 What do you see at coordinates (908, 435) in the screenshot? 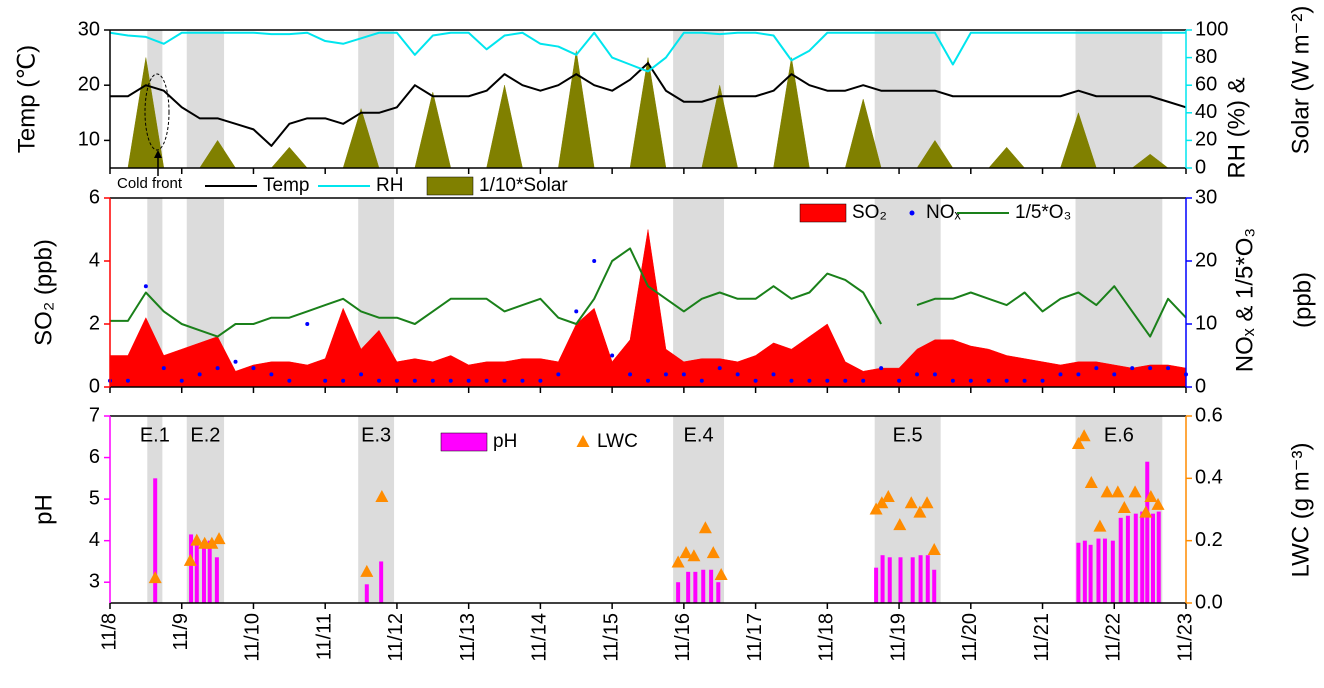
I see `event-label: E.5` at bounding box center [908, 435].